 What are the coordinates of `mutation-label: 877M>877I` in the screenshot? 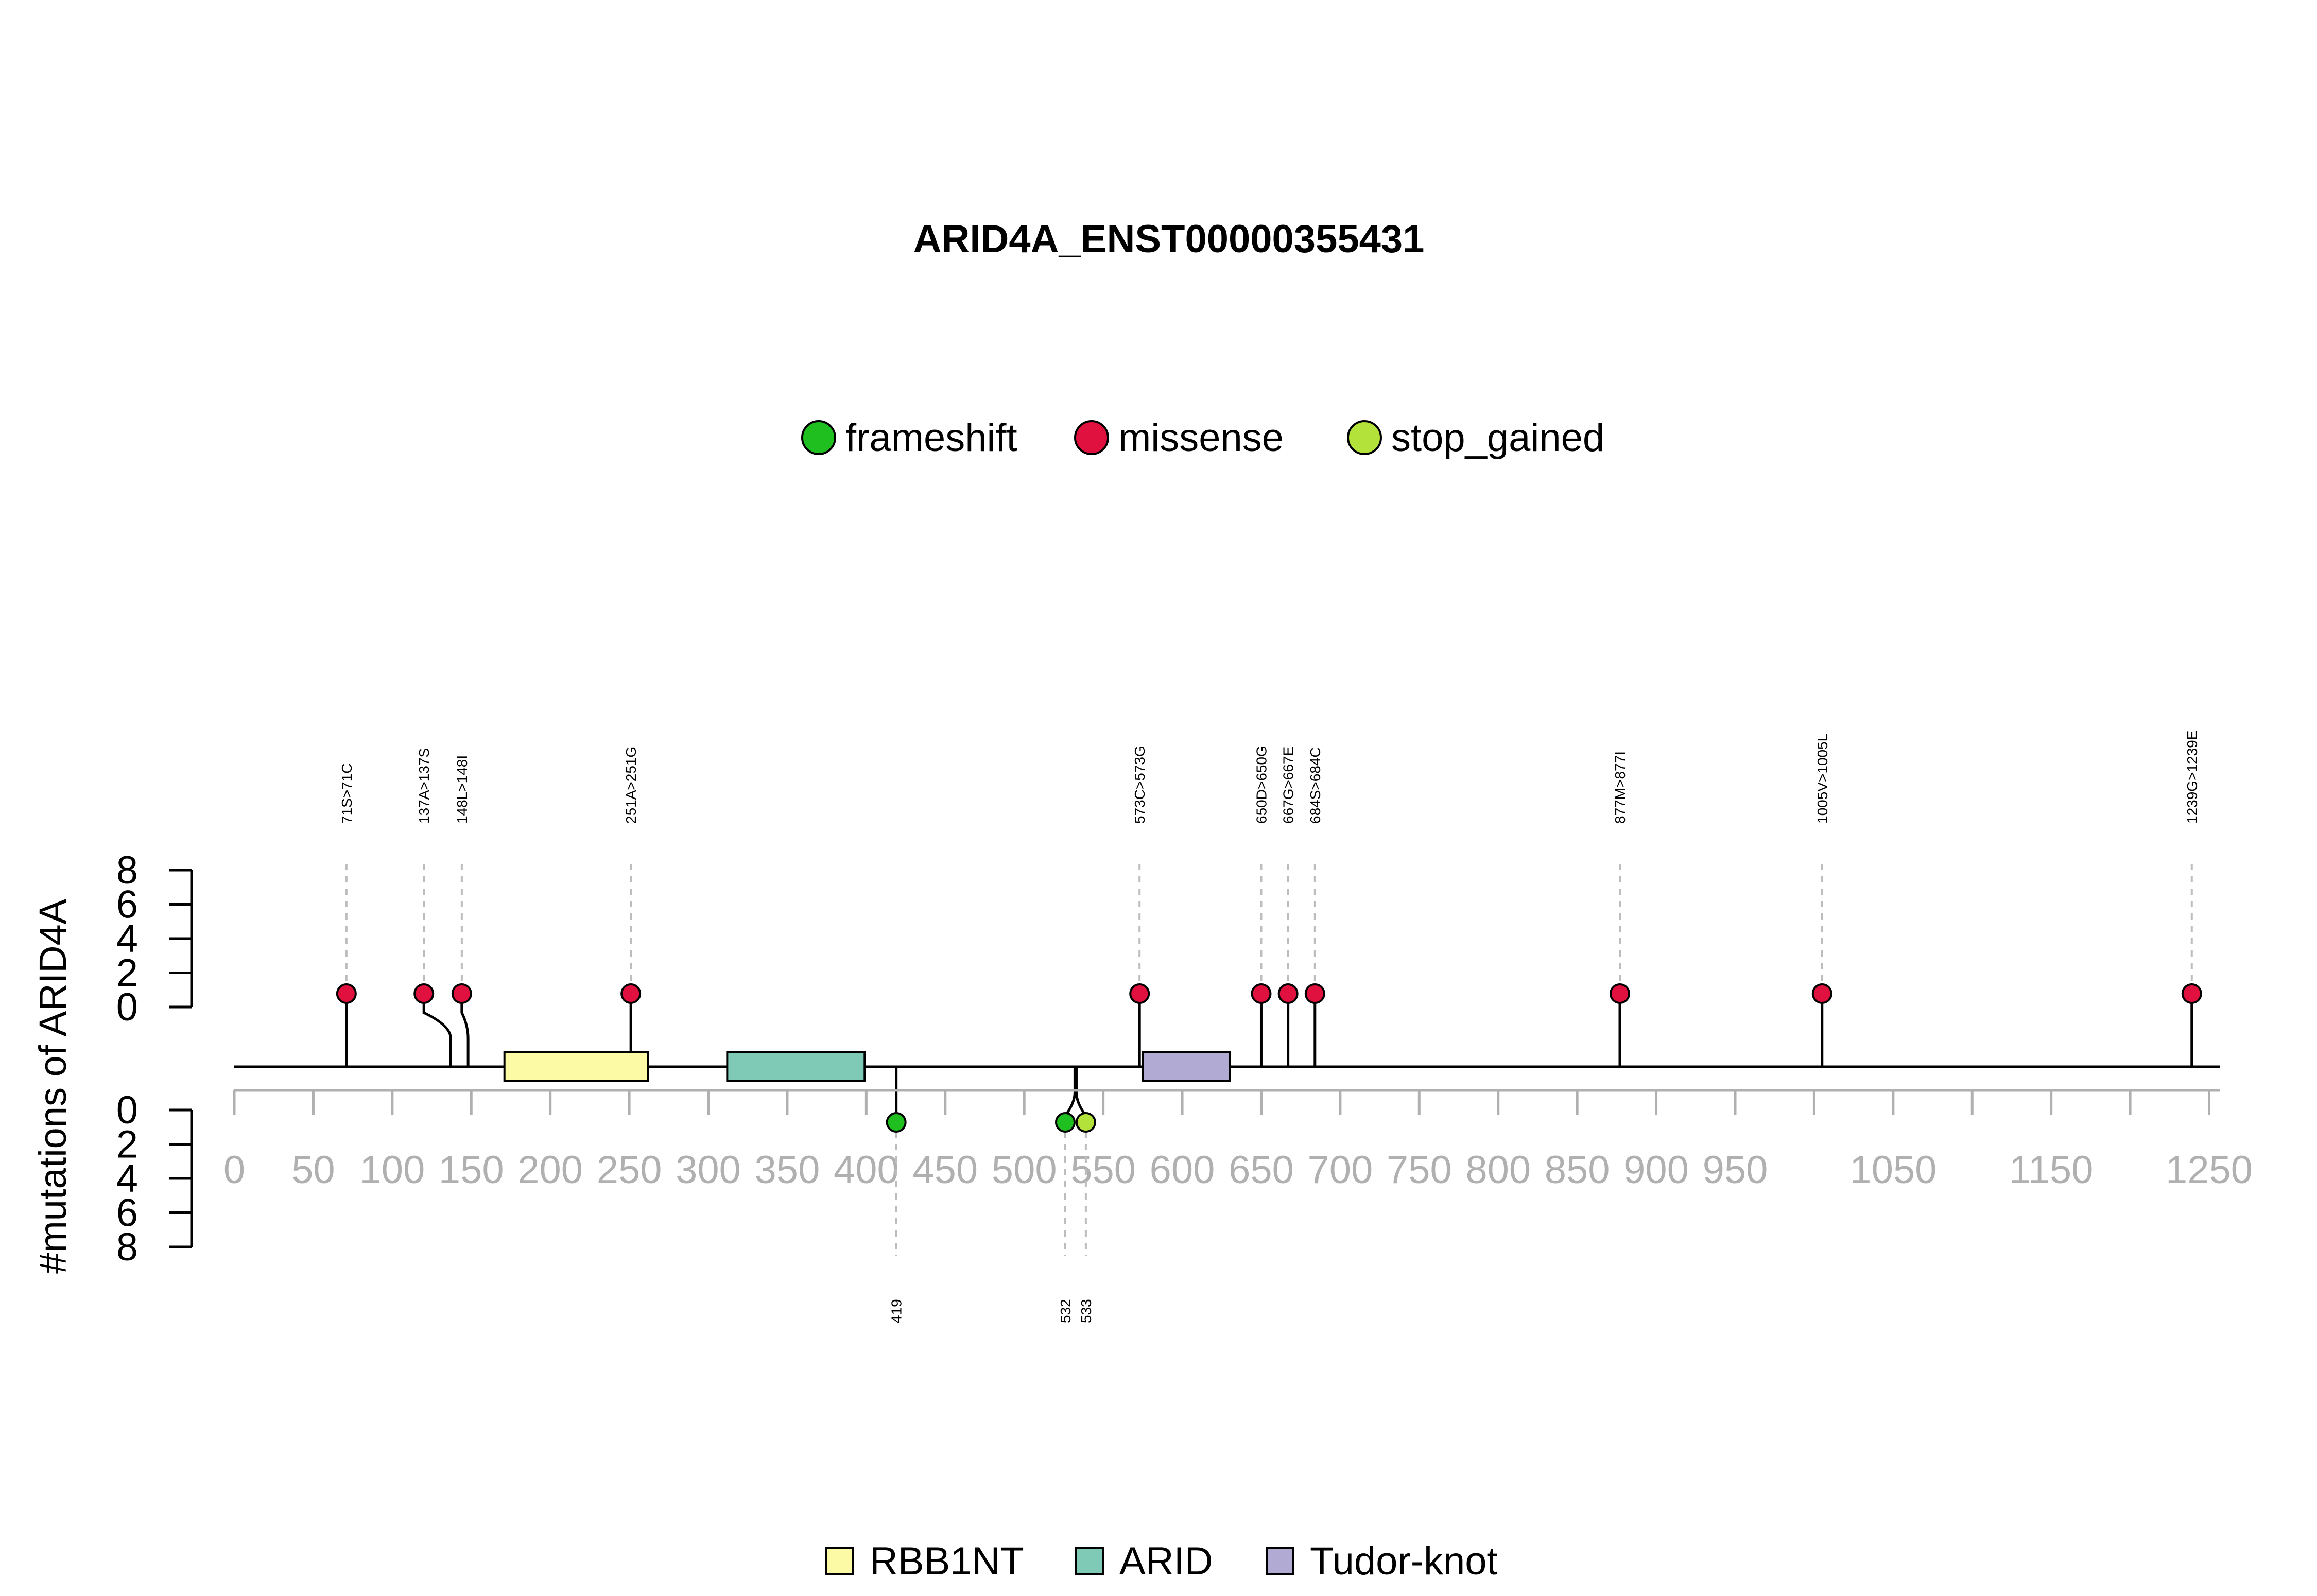 It's located at (1620, 788).